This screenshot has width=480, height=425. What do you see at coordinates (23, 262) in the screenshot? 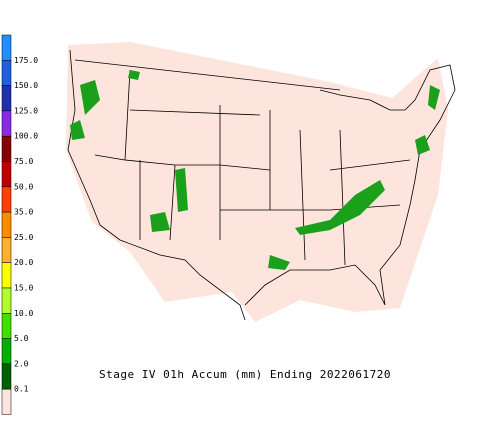
I see `legend-label: 20.0` at bounding box center [23, 262].